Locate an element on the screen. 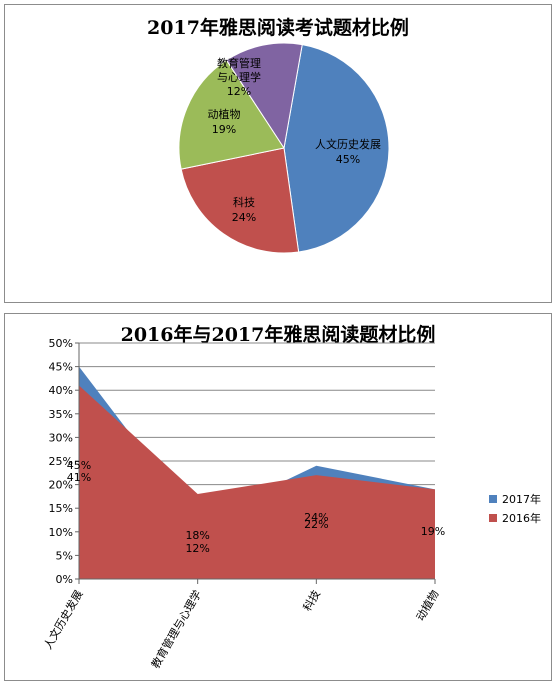 This screenshot has width=556, height=685. data-label-1-0: 18% is located at coordinates (197, 535).